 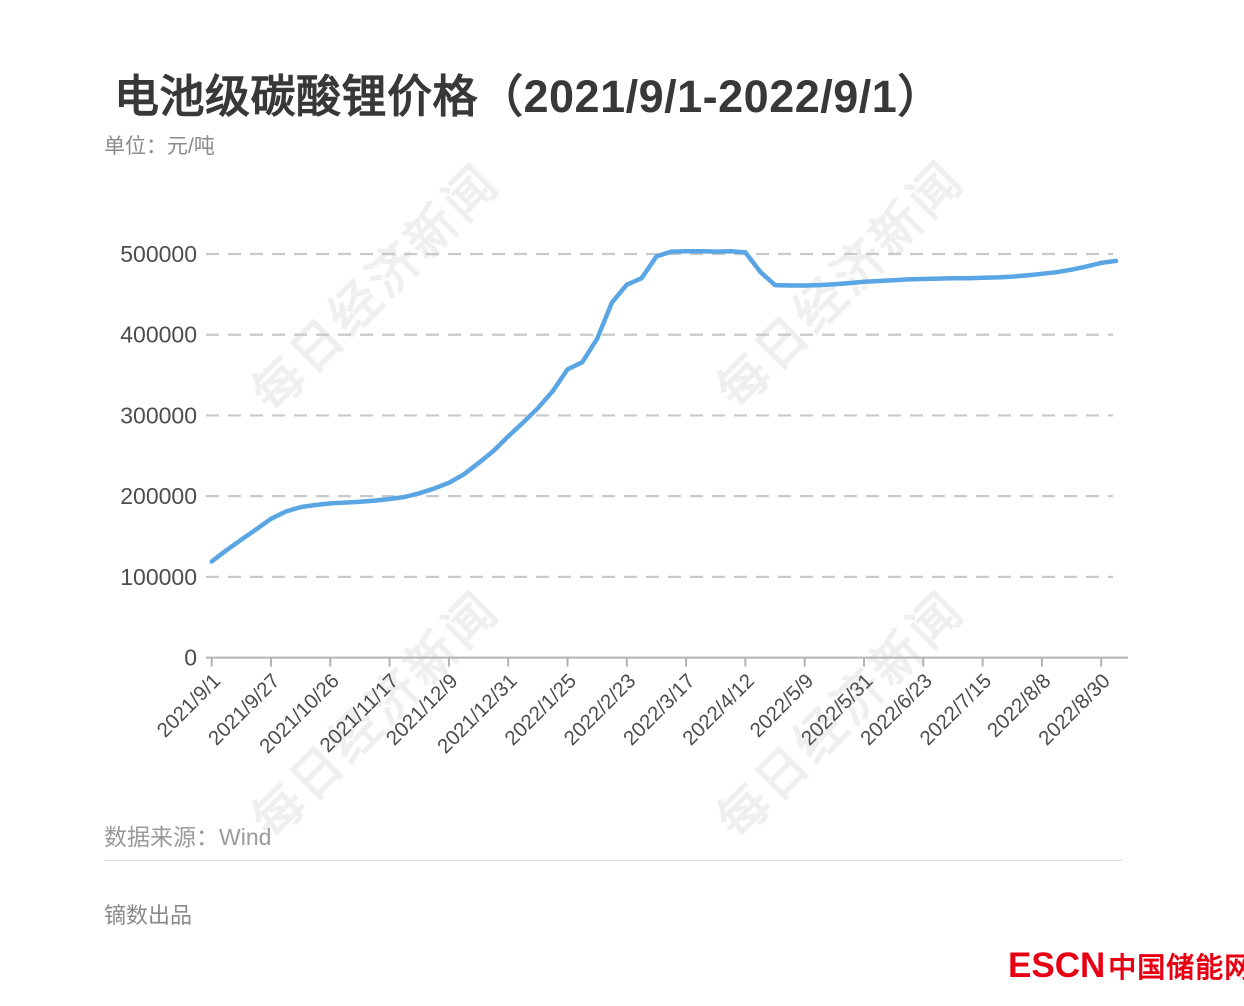 I want to click on escn-logo-chinese-text: 中国储能网, so click(x=1176, y=967).